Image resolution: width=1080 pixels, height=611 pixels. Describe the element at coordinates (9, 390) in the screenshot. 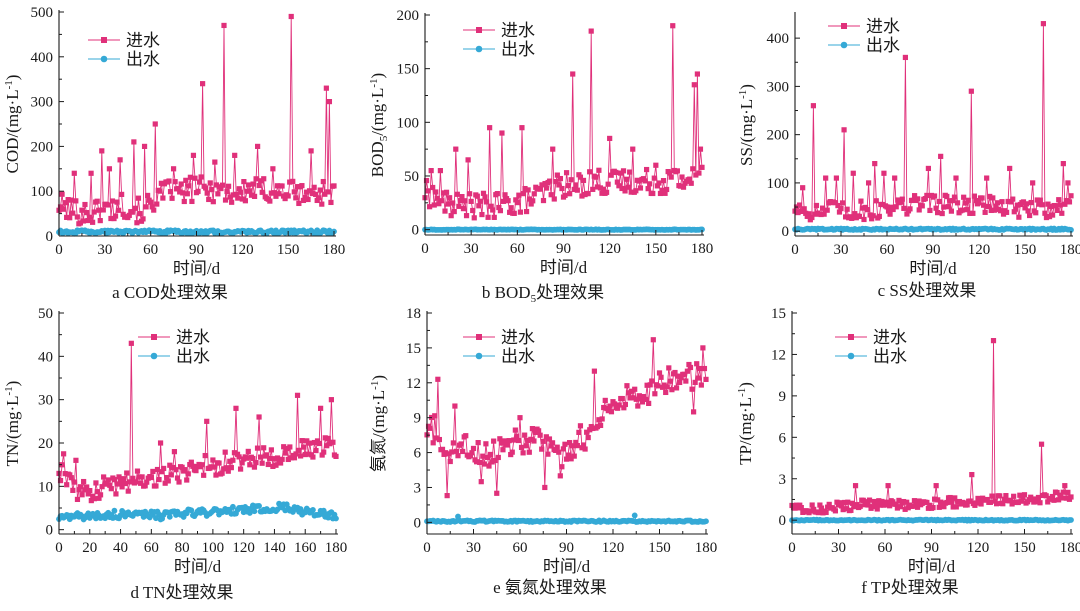

I see `y-axis-label-part: -1` at that location.